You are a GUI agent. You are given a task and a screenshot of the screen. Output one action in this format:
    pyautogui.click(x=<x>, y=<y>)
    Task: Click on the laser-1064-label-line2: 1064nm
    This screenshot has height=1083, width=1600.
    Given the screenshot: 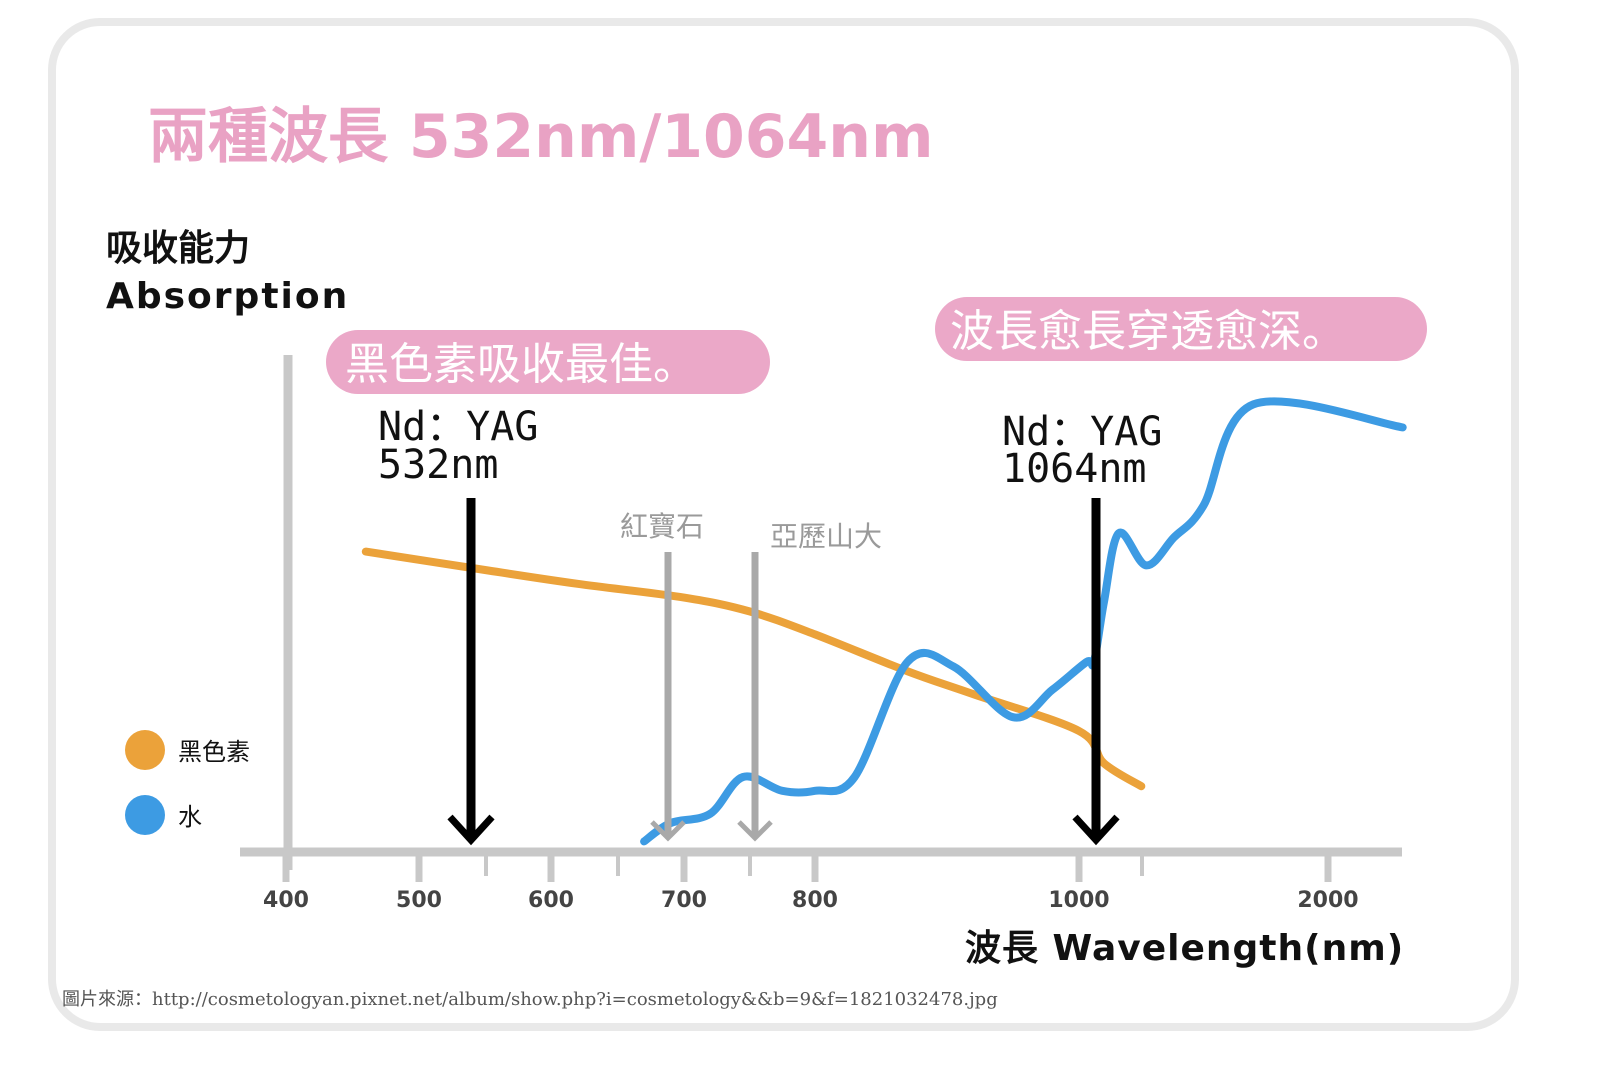 What is the action you would take?
    pyautogui.click(x=1074, y=469)
    